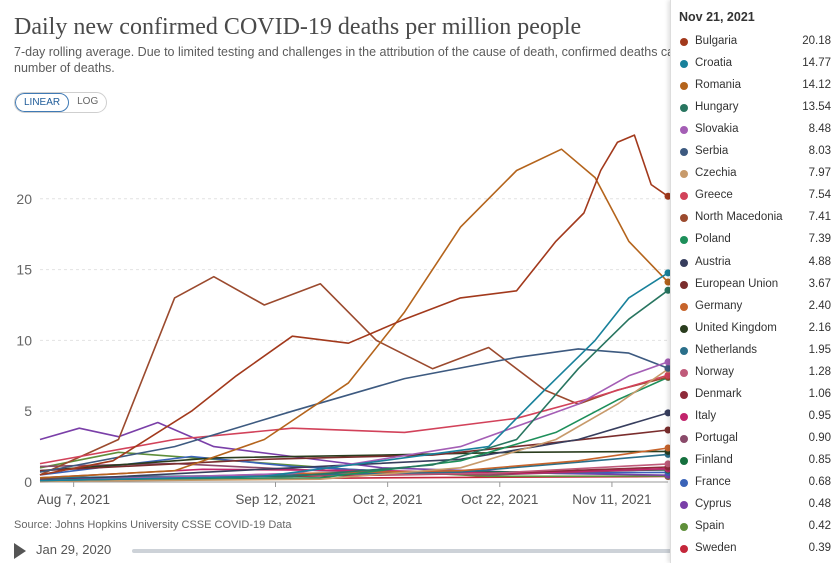 The image size is (838, 563). I want to click on tooltip-value: 7.54, so click(819, 195).